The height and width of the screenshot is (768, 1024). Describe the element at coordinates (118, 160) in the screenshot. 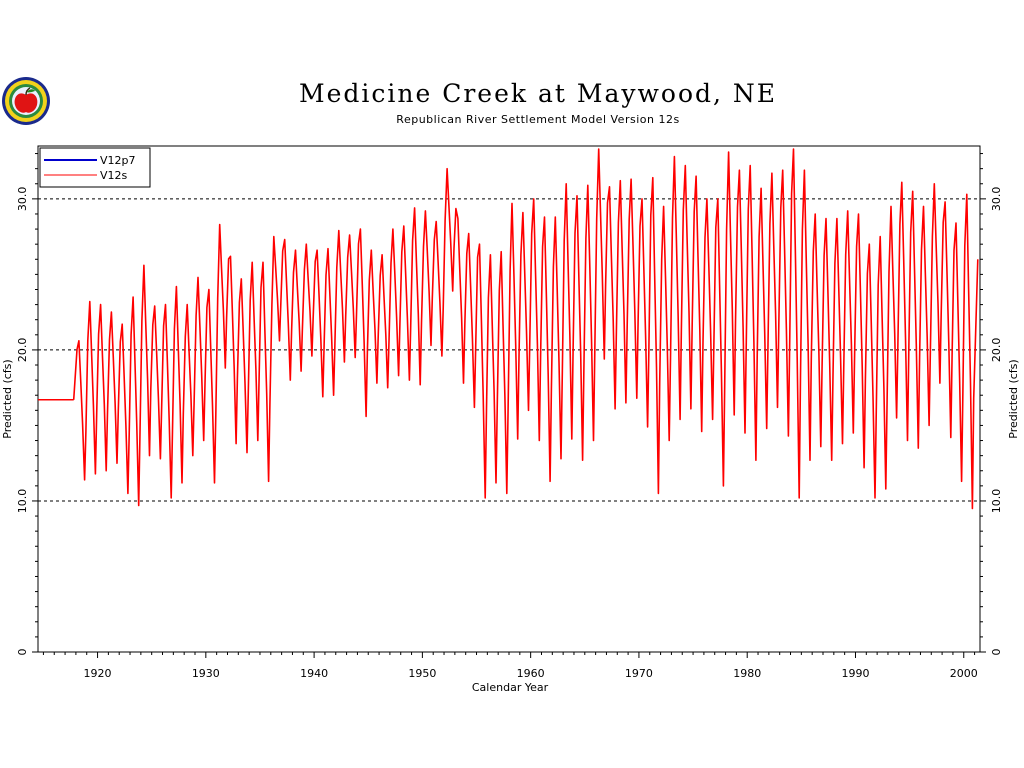

I see `legend-label-v12p7: V12p7` at that location.